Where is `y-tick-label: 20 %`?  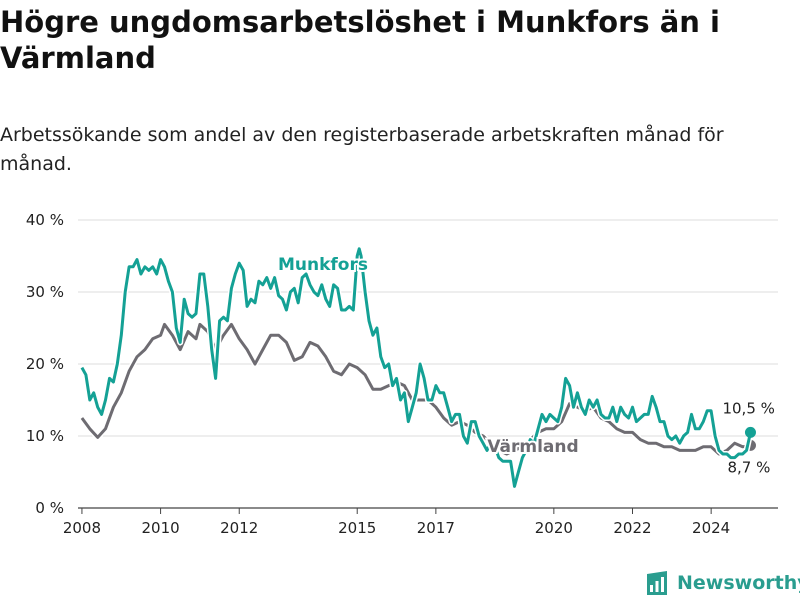 y-tick-label: 20 % is located at coordinates (45, 364).